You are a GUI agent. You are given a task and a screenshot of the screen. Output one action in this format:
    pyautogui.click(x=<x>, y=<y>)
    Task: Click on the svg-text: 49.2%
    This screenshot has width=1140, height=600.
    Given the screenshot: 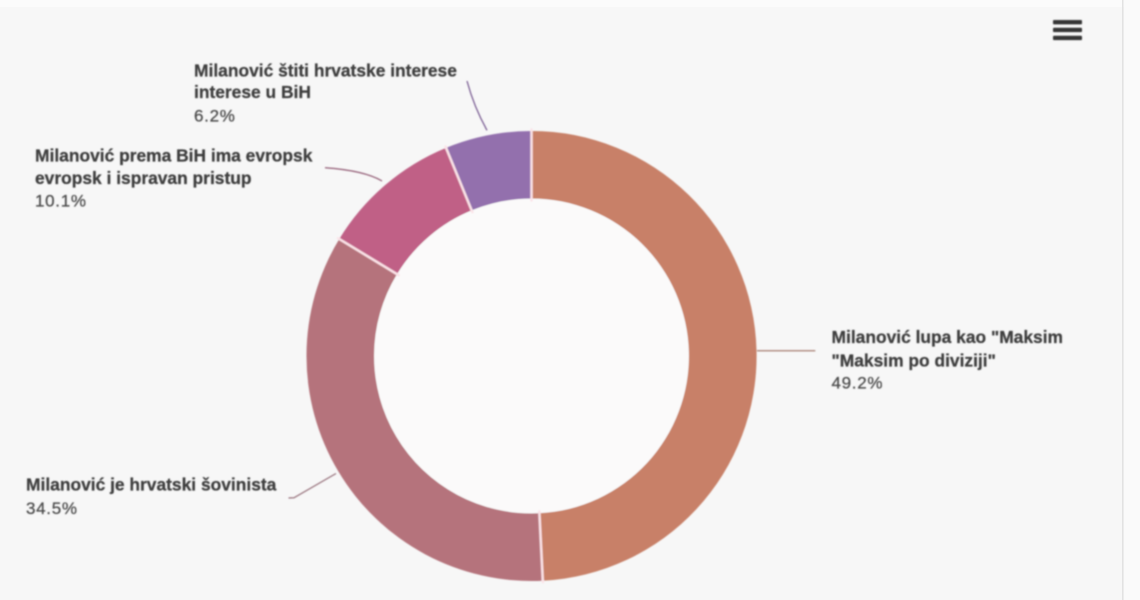 What is the action you would take?
    pyautogui.click(x=858, y=382)
    